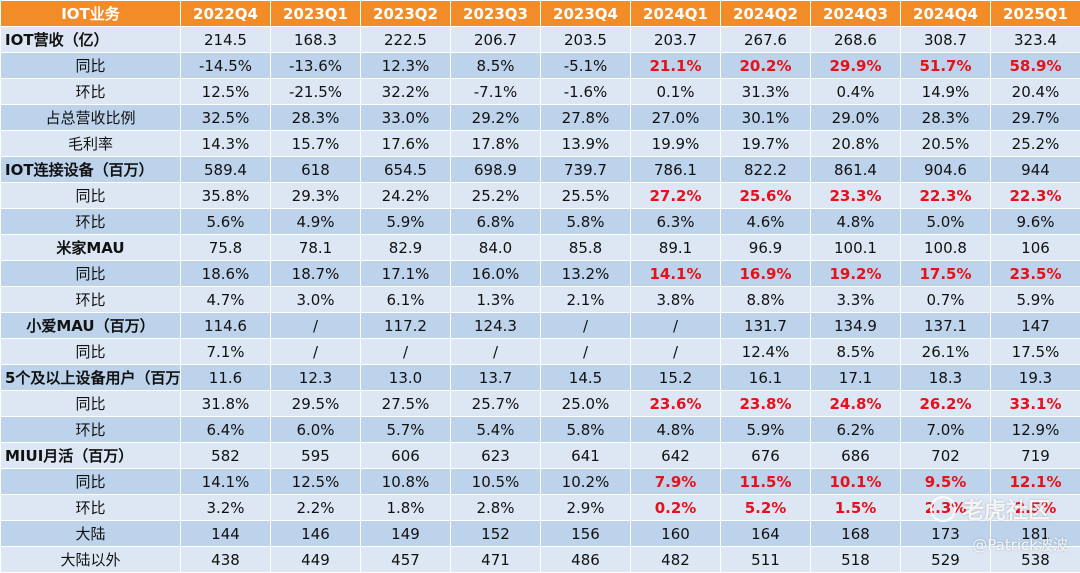 Image resolution: width=1080 pixels, height=573 pixels. I want to click on table-cell: 786.1, so click(676, 170).